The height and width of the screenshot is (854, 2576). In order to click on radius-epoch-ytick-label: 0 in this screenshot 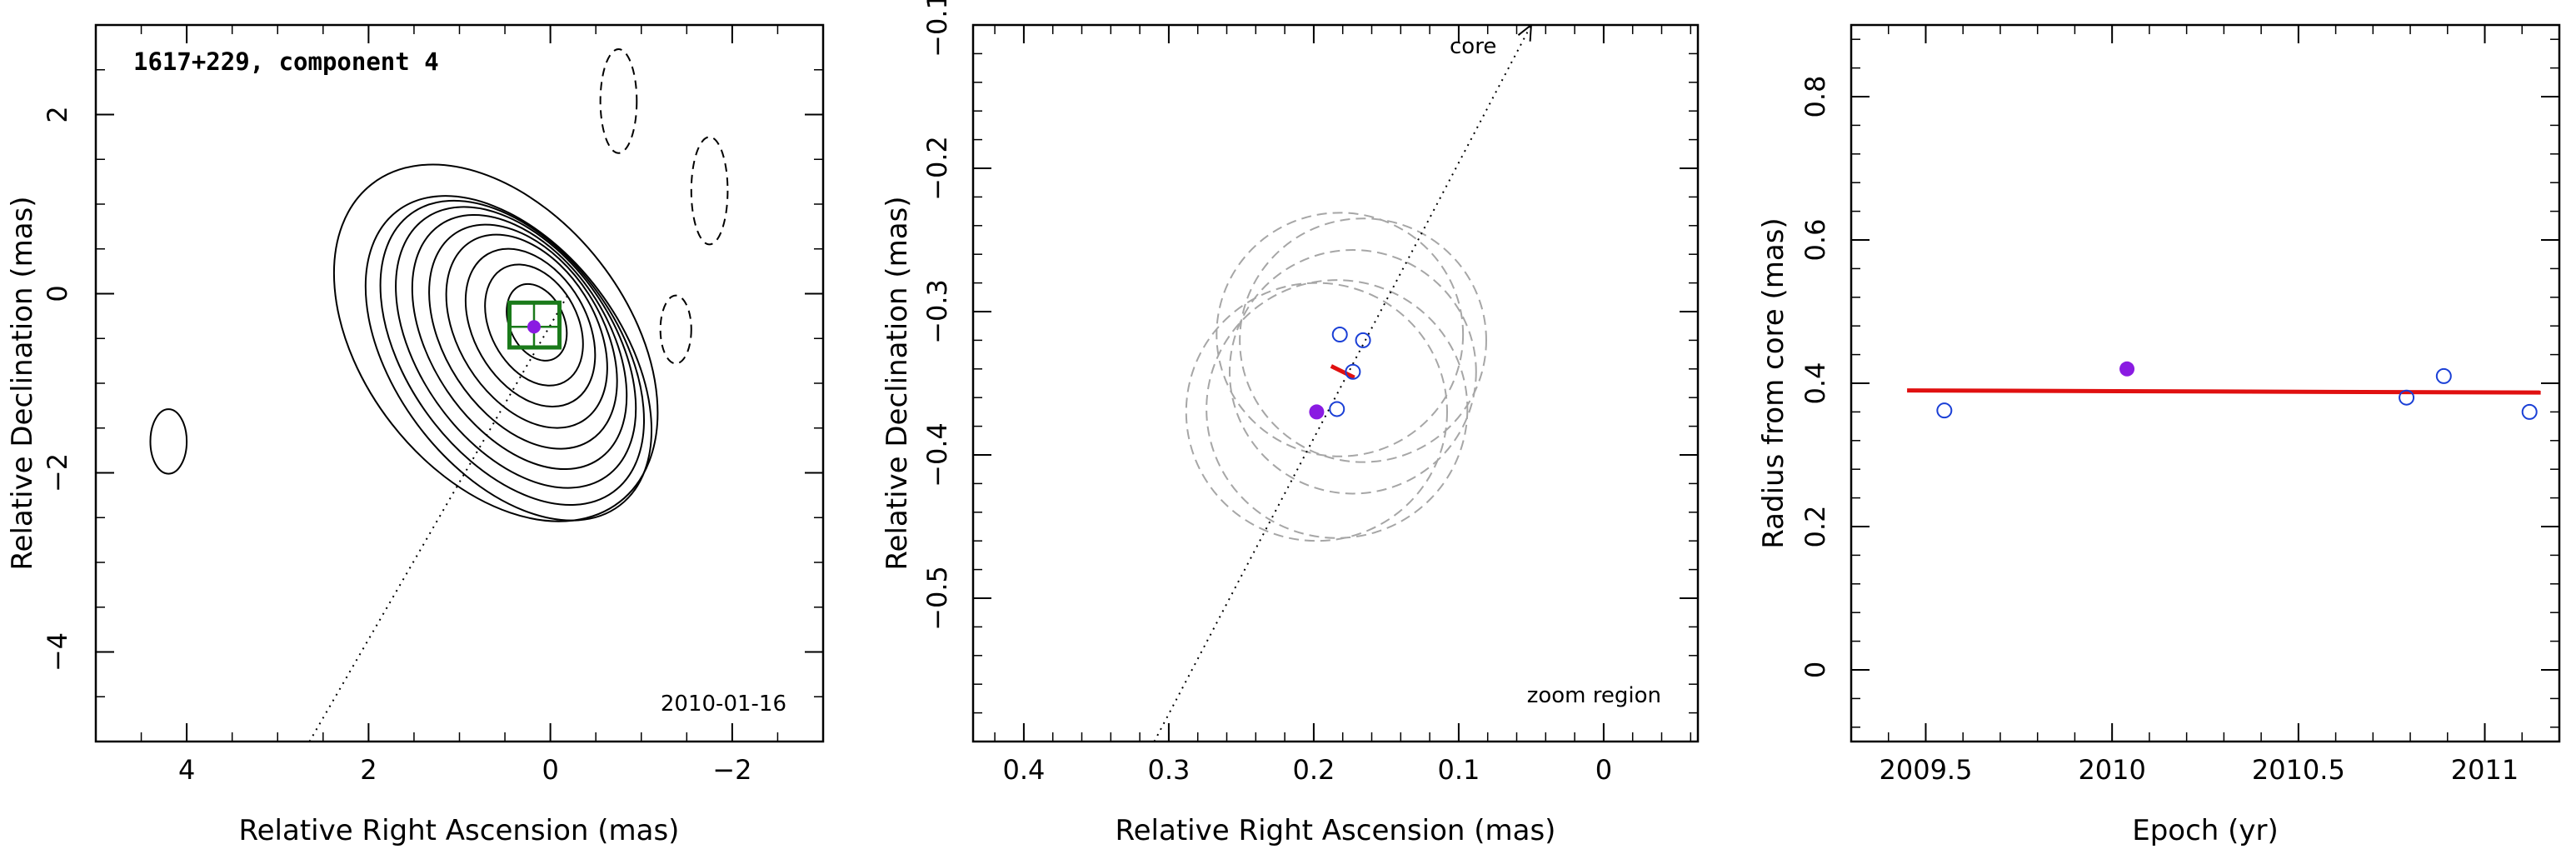, I will do `click(1815, 670)`.